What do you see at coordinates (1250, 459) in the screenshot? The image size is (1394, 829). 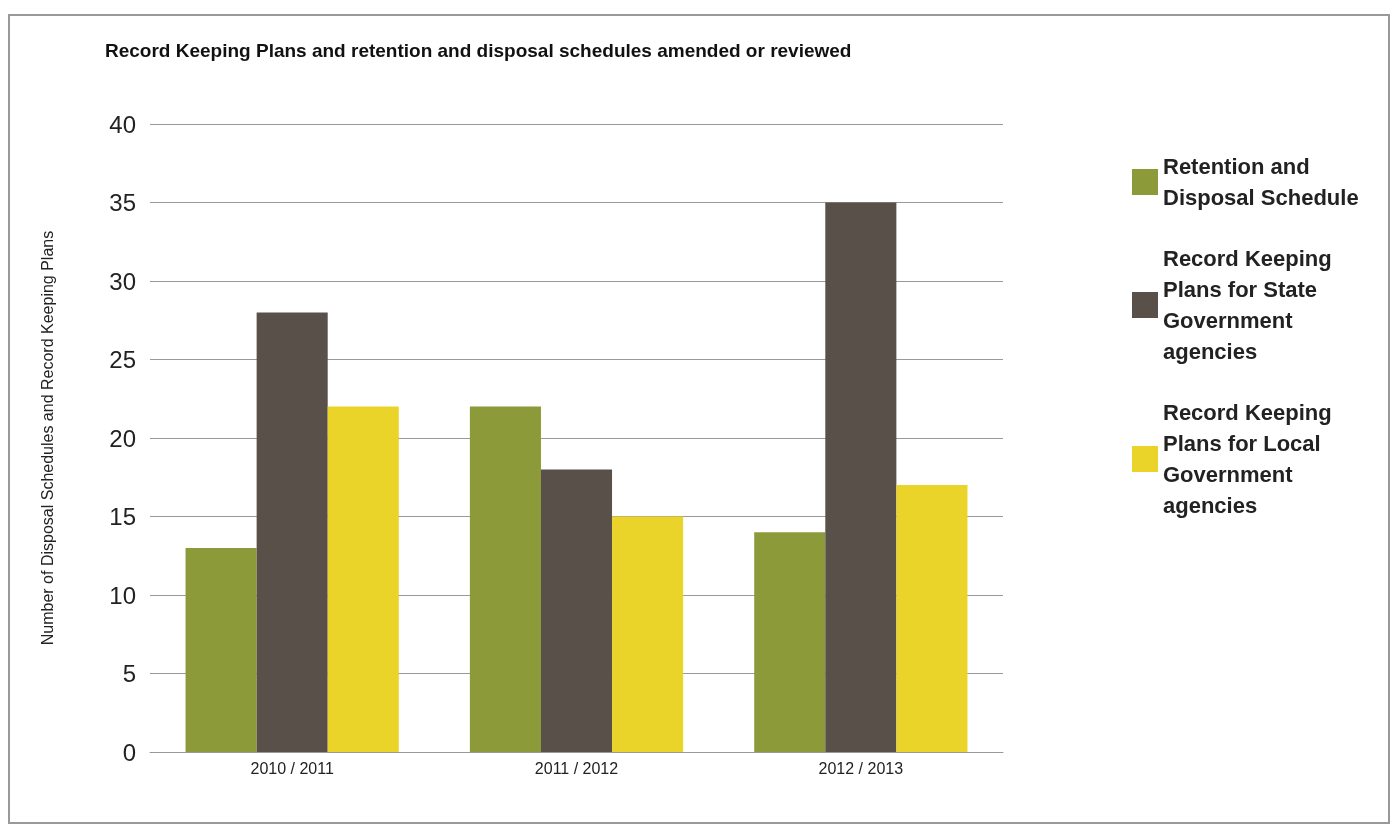 I see `legend-label: Record Keeping Plans for Local Government agencies` at bounding box center [1250, 459].